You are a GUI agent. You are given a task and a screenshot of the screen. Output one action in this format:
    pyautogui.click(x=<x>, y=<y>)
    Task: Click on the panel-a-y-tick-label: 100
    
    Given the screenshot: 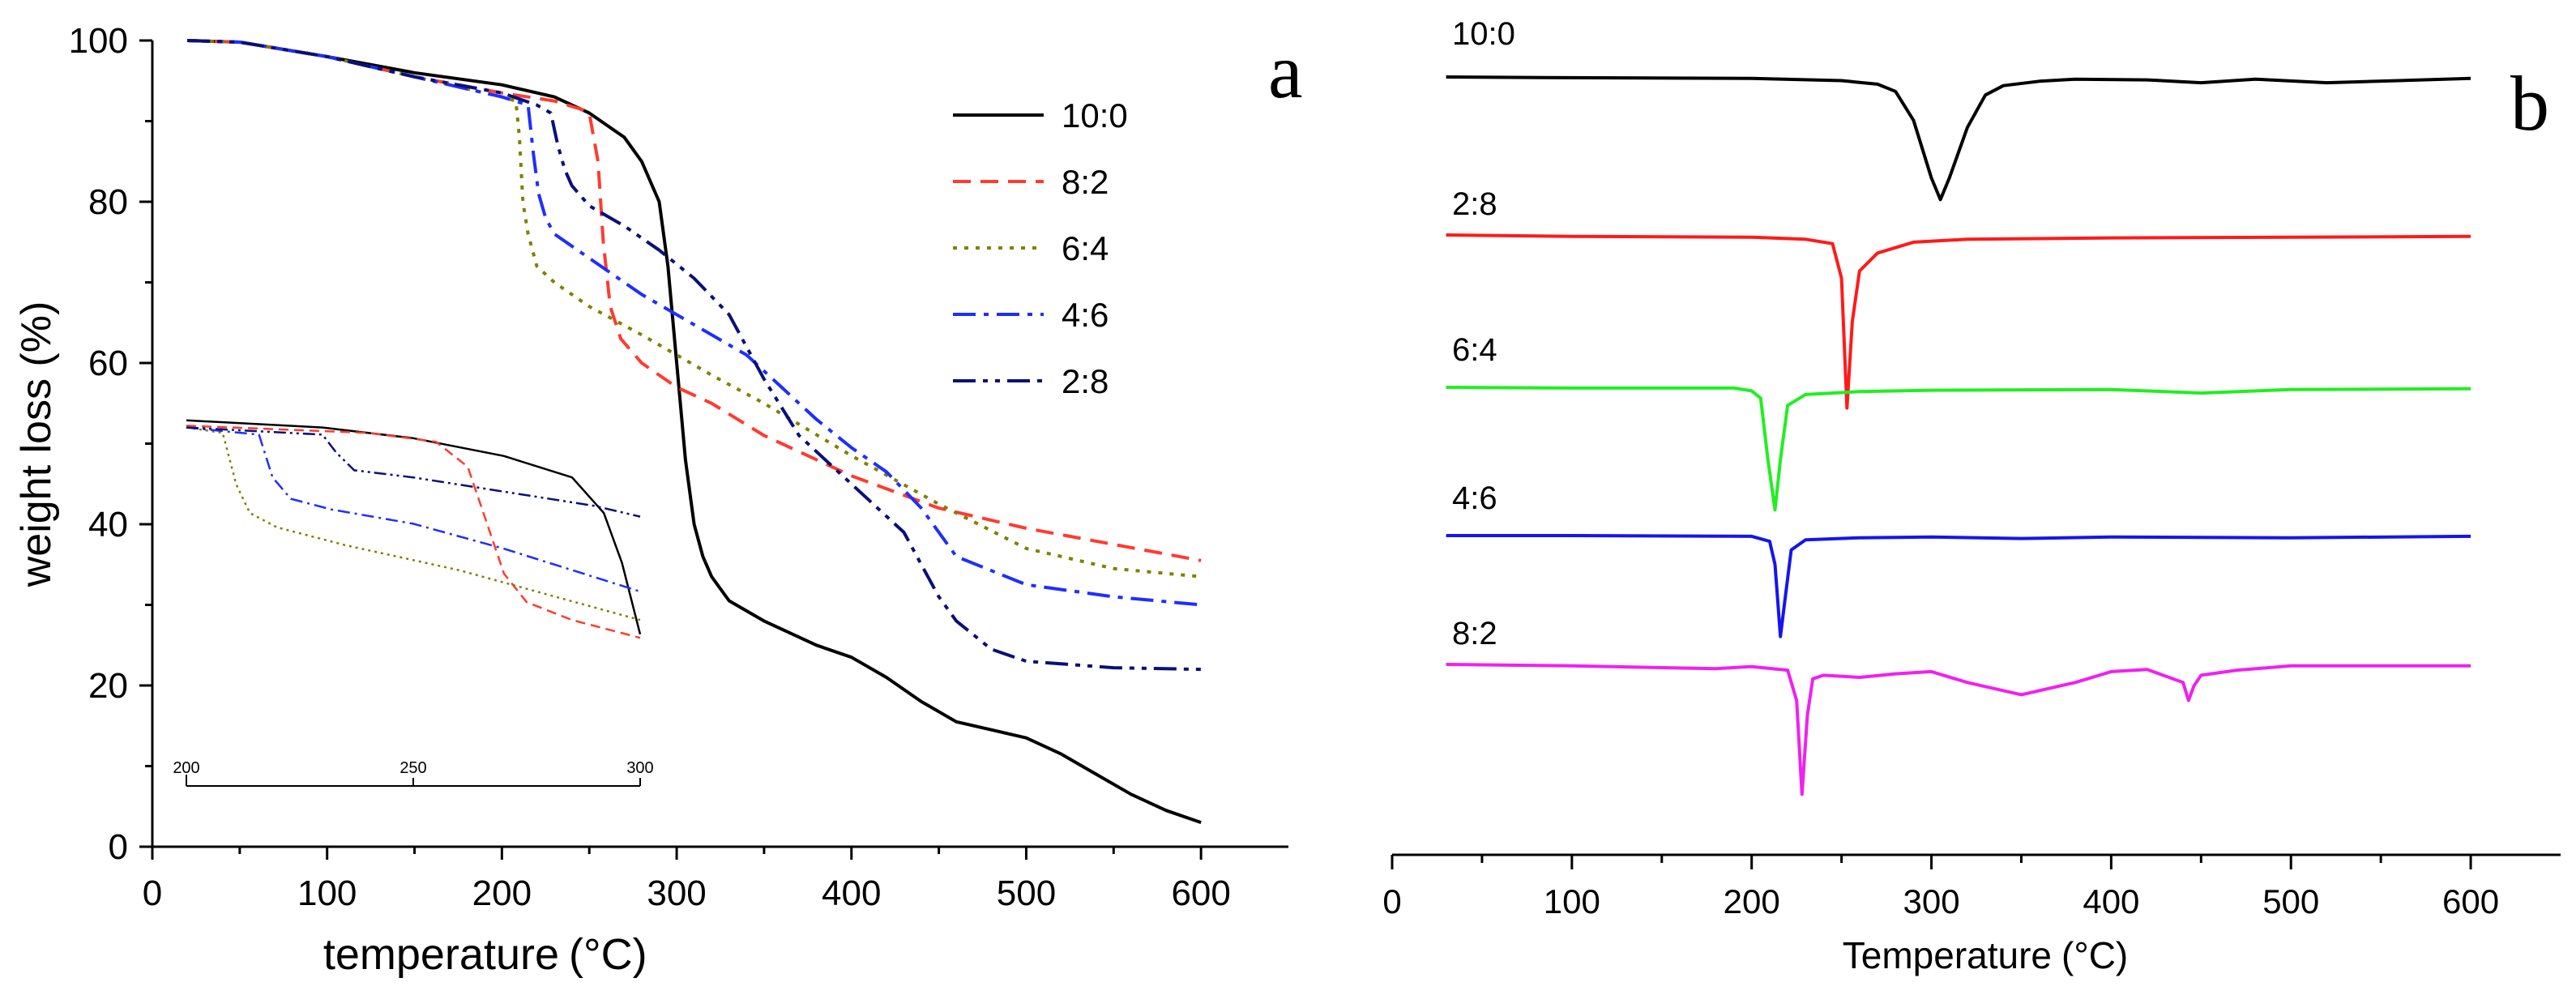 What is the action you would take?
    pyautogui.click(x=98, y=41)
    